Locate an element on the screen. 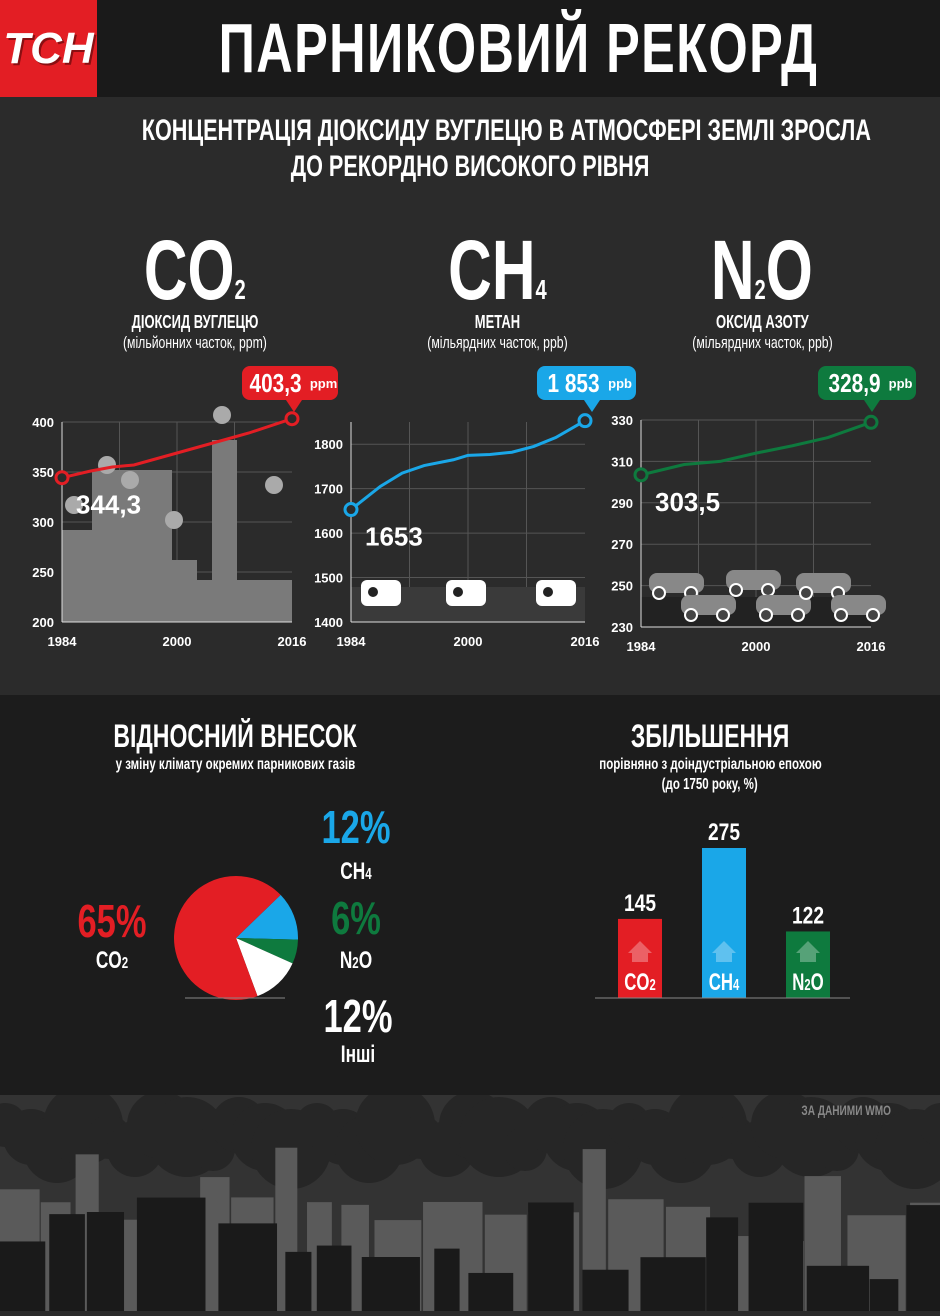  y-tick-label: 1500 is located at coordinates (328, 578).